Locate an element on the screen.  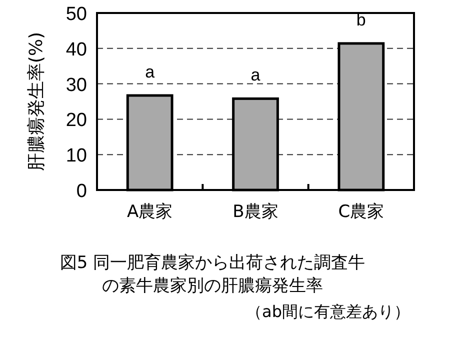
y-axis-title: 肝膿瘍発生率(%) is located at coordinates (36, 102).